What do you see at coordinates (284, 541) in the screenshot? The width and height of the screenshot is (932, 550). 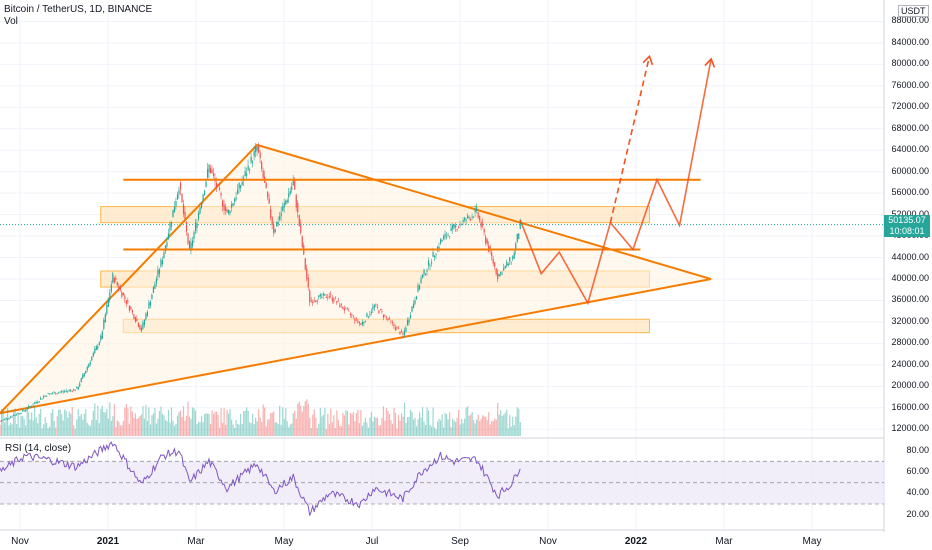 I see `time-tick-label: May` at bounding box center [284, 541].